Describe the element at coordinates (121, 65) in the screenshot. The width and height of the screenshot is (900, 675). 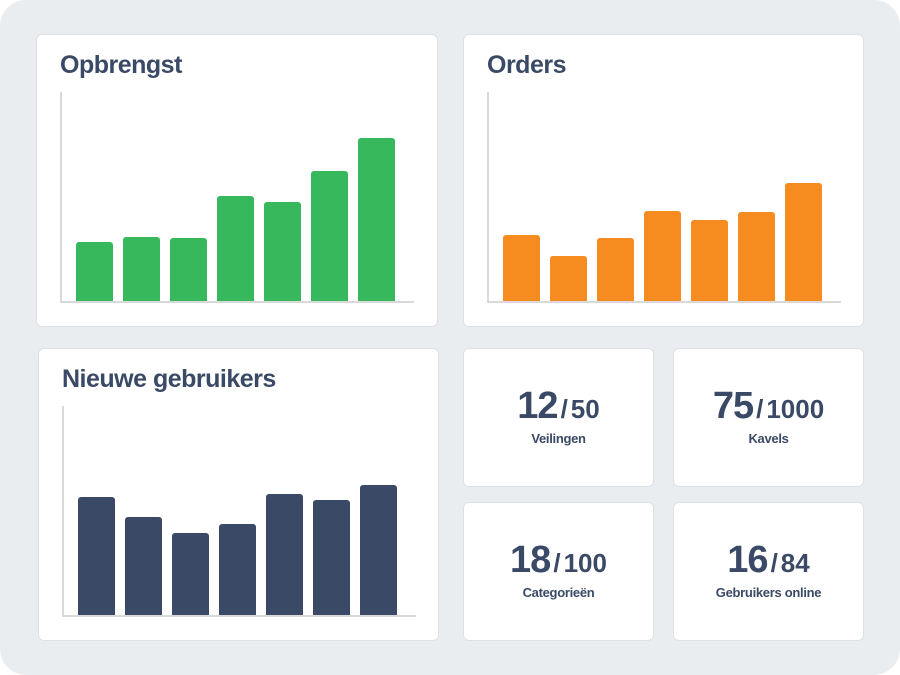
I see `revenue-title: Opbrengst` at that location.